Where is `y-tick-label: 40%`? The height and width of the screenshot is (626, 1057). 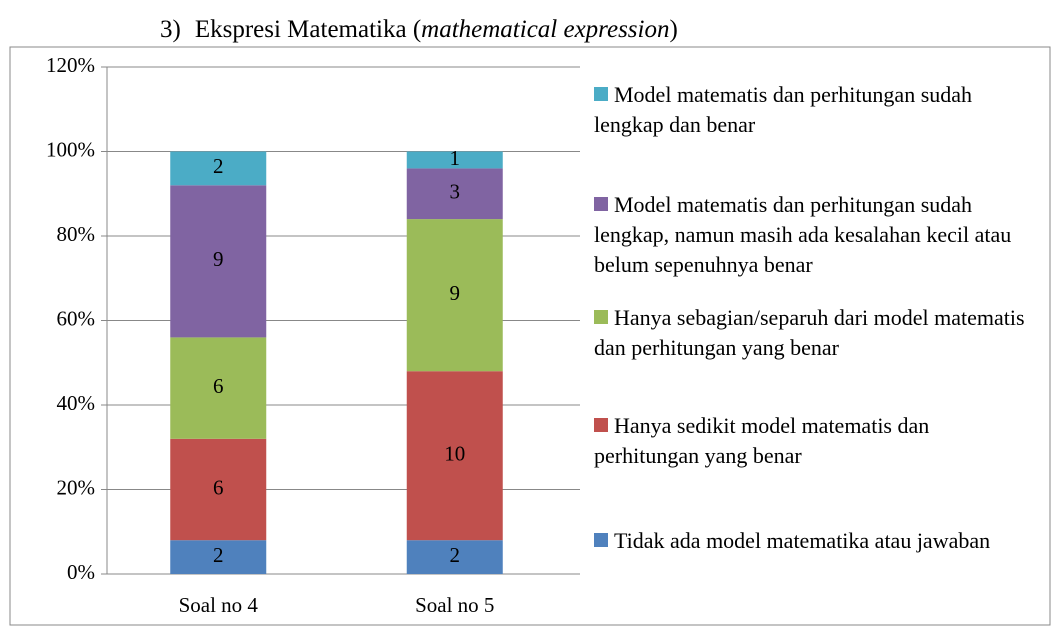 y-tick-label: 40% is located at coordinates (76, 403).